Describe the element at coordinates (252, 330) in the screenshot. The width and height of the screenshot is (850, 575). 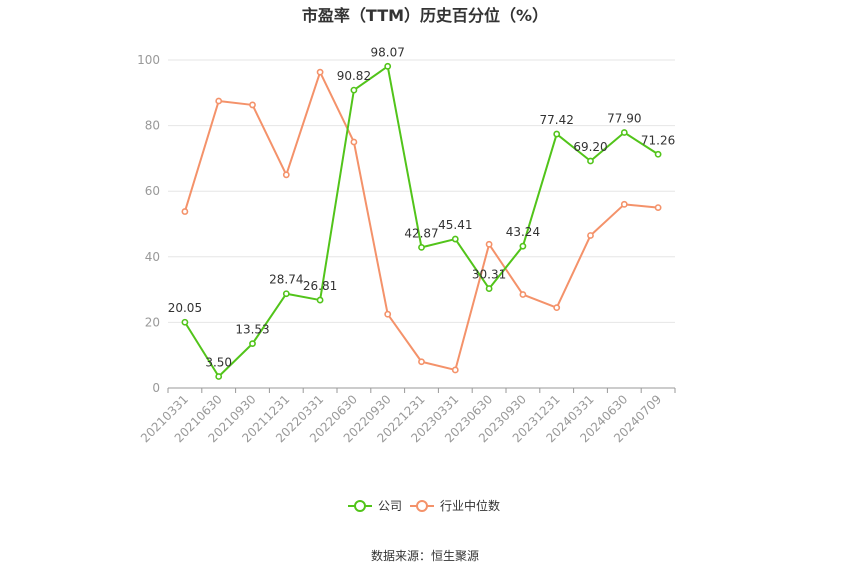
I see `data-label: 13.53` at that location.